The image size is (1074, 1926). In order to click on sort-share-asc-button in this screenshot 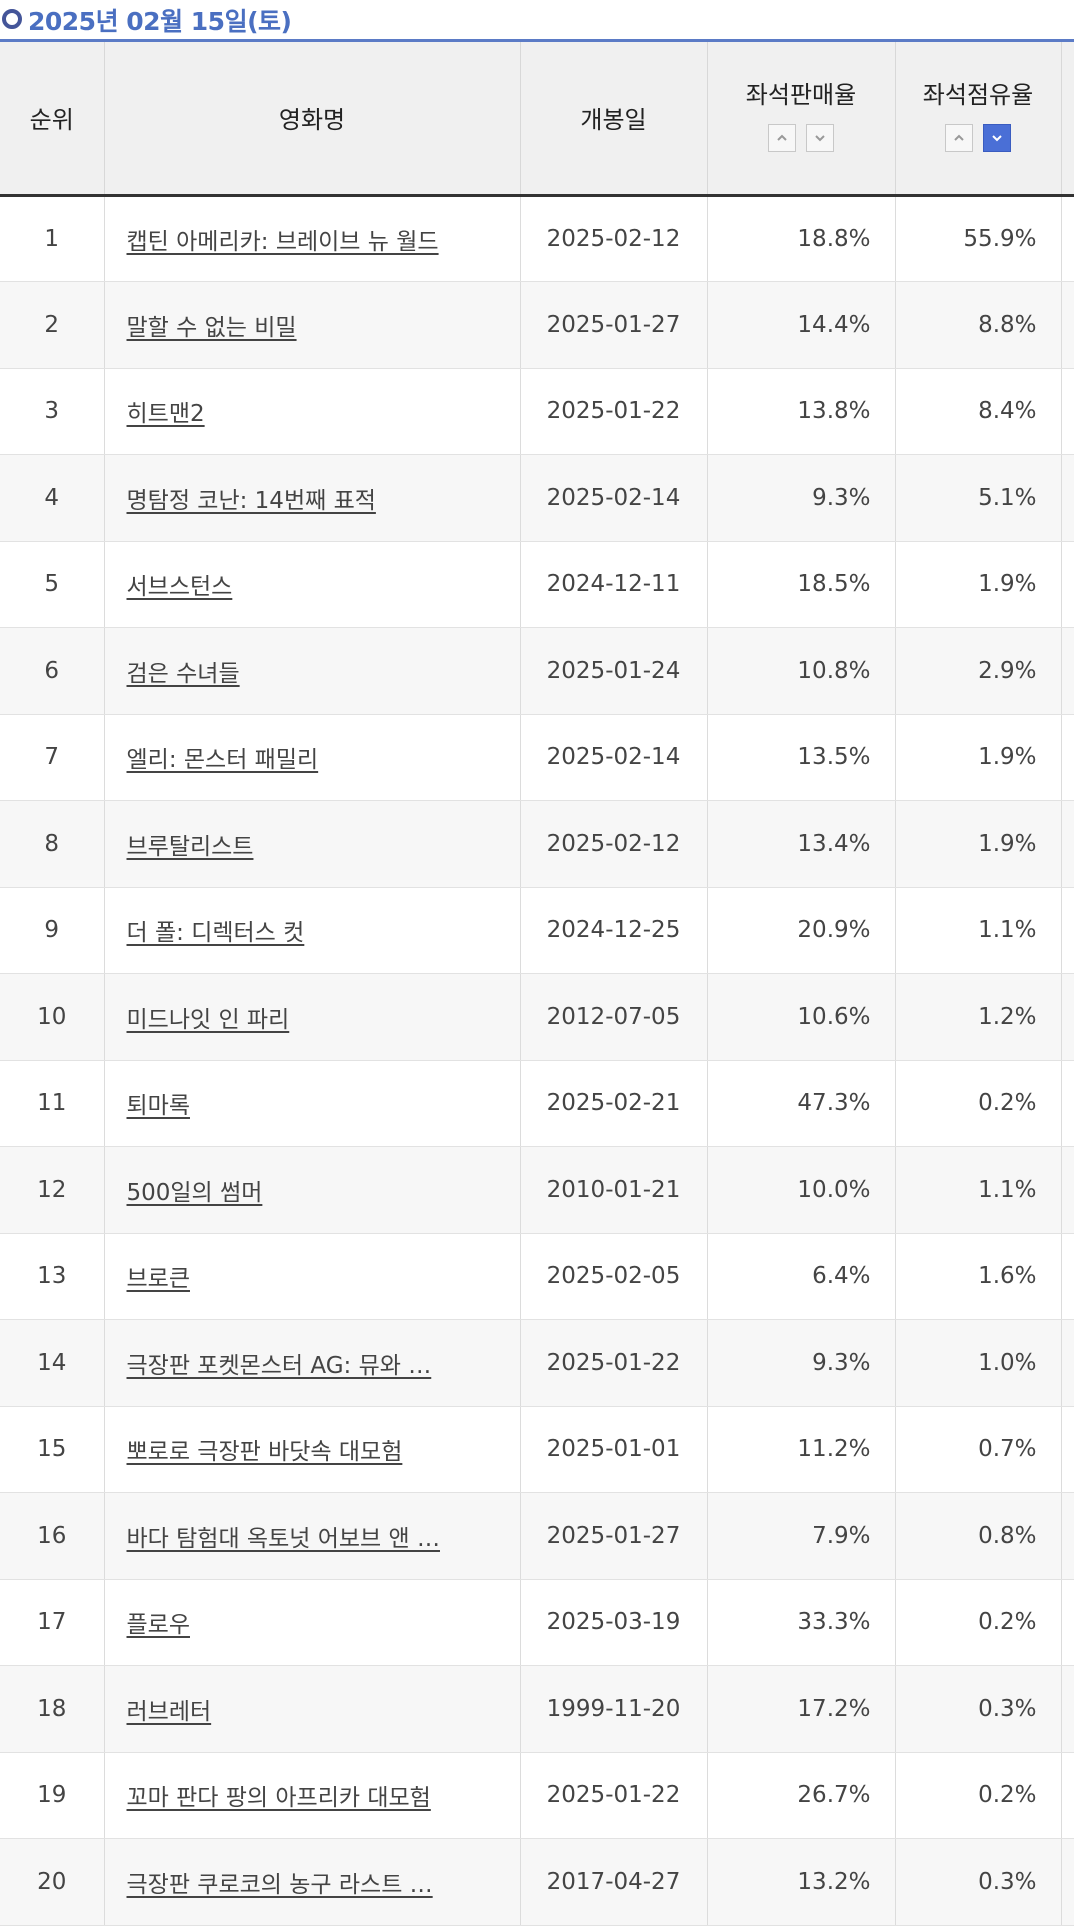, I will do `click(959, 138)`.